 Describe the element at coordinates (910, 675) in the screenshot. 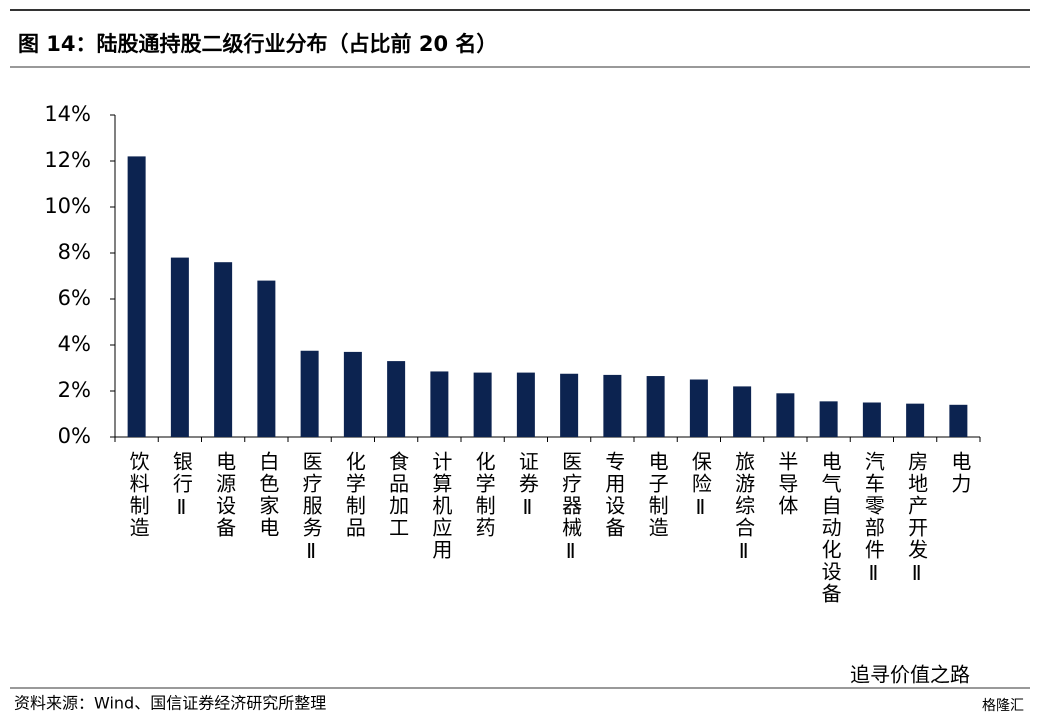

I see `watermark: 追寻价值之路` at that location.